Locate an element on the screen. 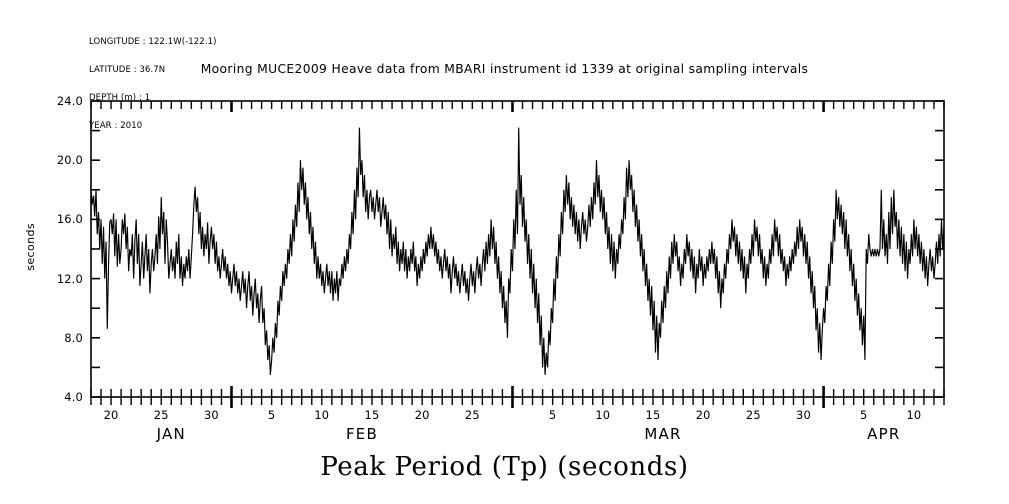 The width and height of the screenshot is (1009, 504). y-tick-label: 4.0 is located at coordinates (73, 397).